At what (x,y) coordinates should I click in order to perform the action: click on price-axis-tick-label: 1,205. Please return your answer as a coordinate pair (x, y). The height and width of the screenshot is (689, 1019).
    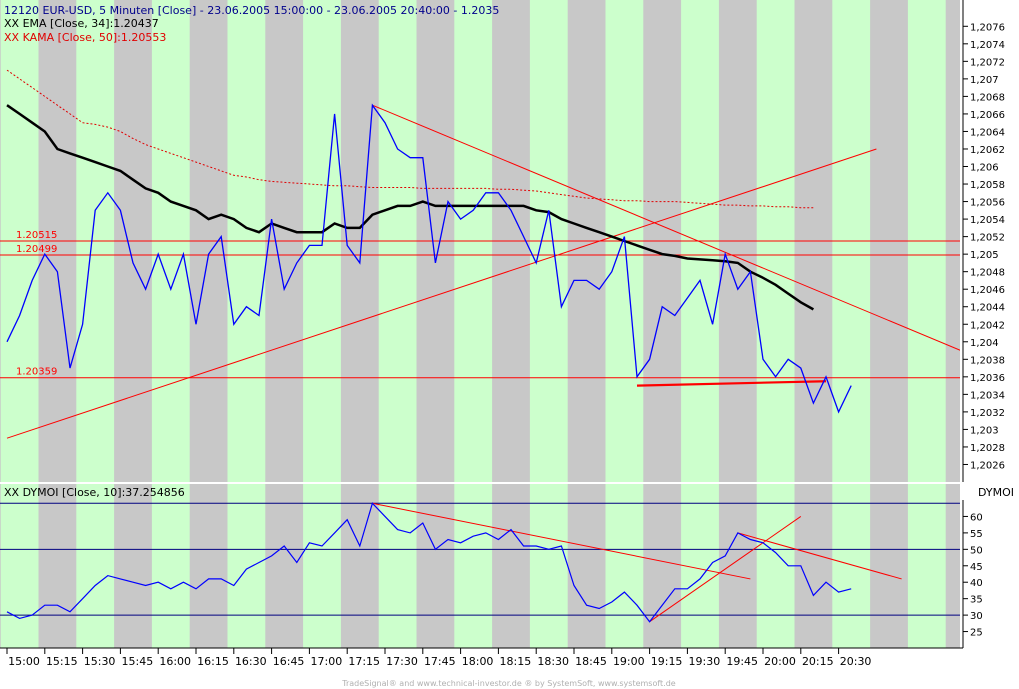
    Looking at the image, I should click on (984, 255).